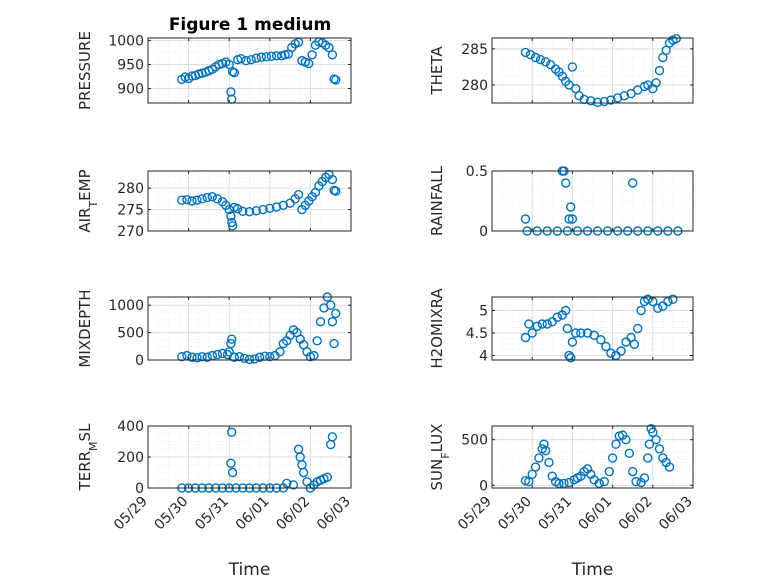 This screenshot has width=778, height=583. I want to click on y-tick-label: 280, so click(474, 86).